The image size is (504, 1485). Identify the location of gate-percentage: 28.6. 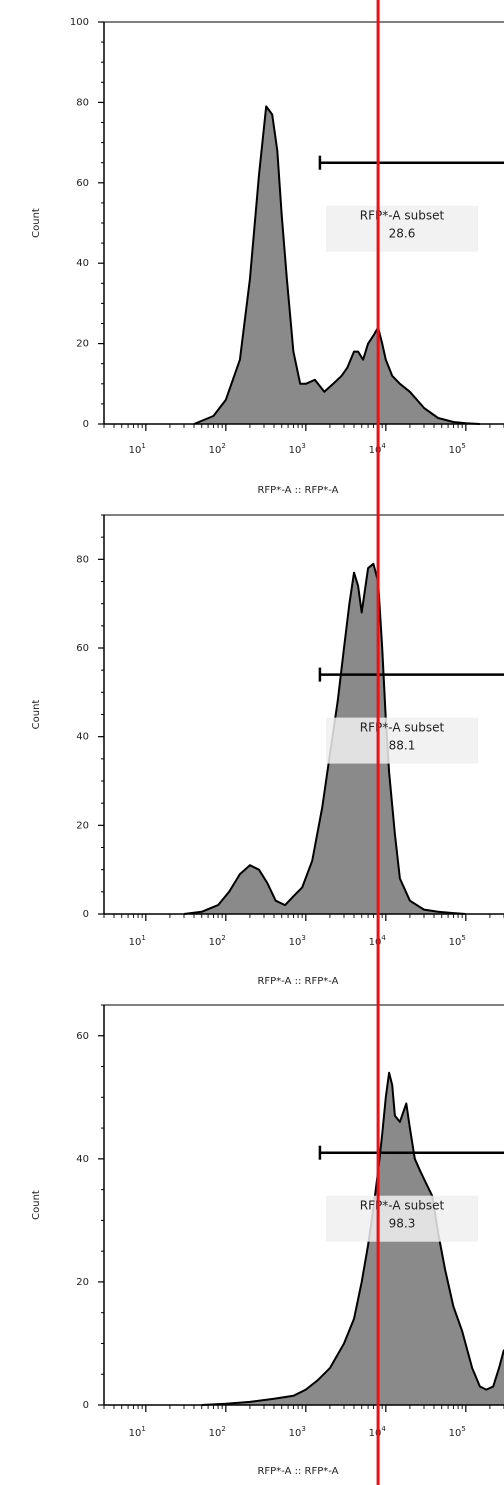
(402, 234).